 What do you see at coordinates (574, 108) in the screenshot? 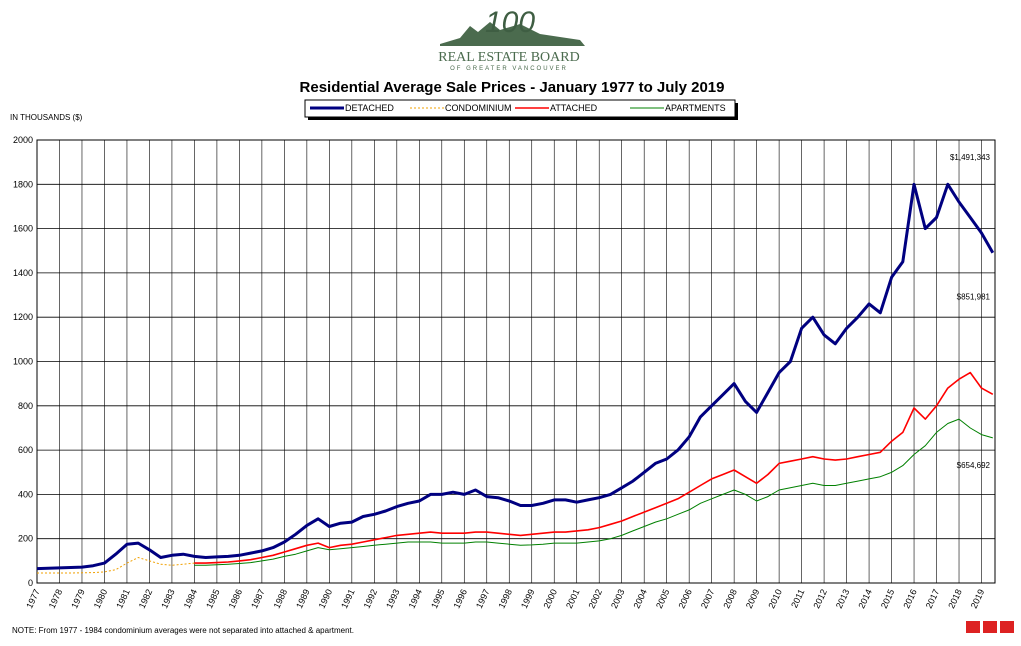
I see `legend-label: ATTACHED` at bounding box center [574, 108].